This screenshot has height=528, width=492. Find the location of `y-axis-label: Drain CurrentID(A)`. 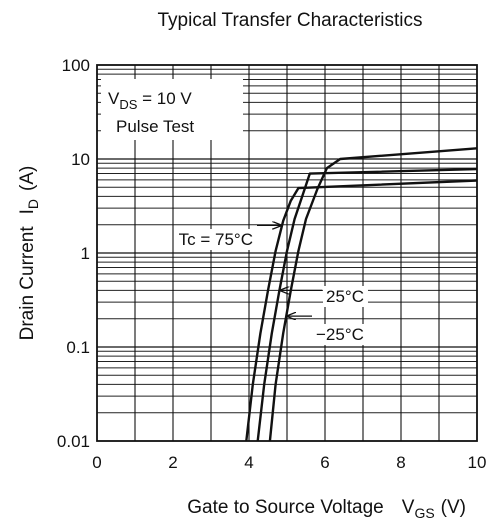

y-axis-label: Drain CurrentID(A) is located at coordinates (29, 253).